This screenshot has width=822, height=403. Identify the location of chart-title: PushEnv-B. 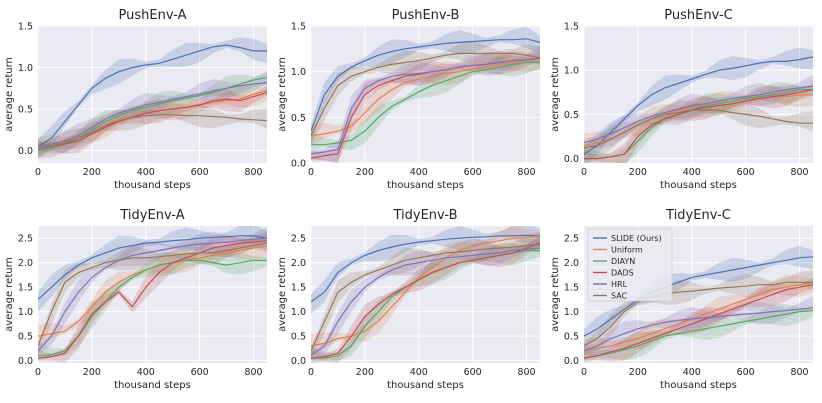
(426, 15).